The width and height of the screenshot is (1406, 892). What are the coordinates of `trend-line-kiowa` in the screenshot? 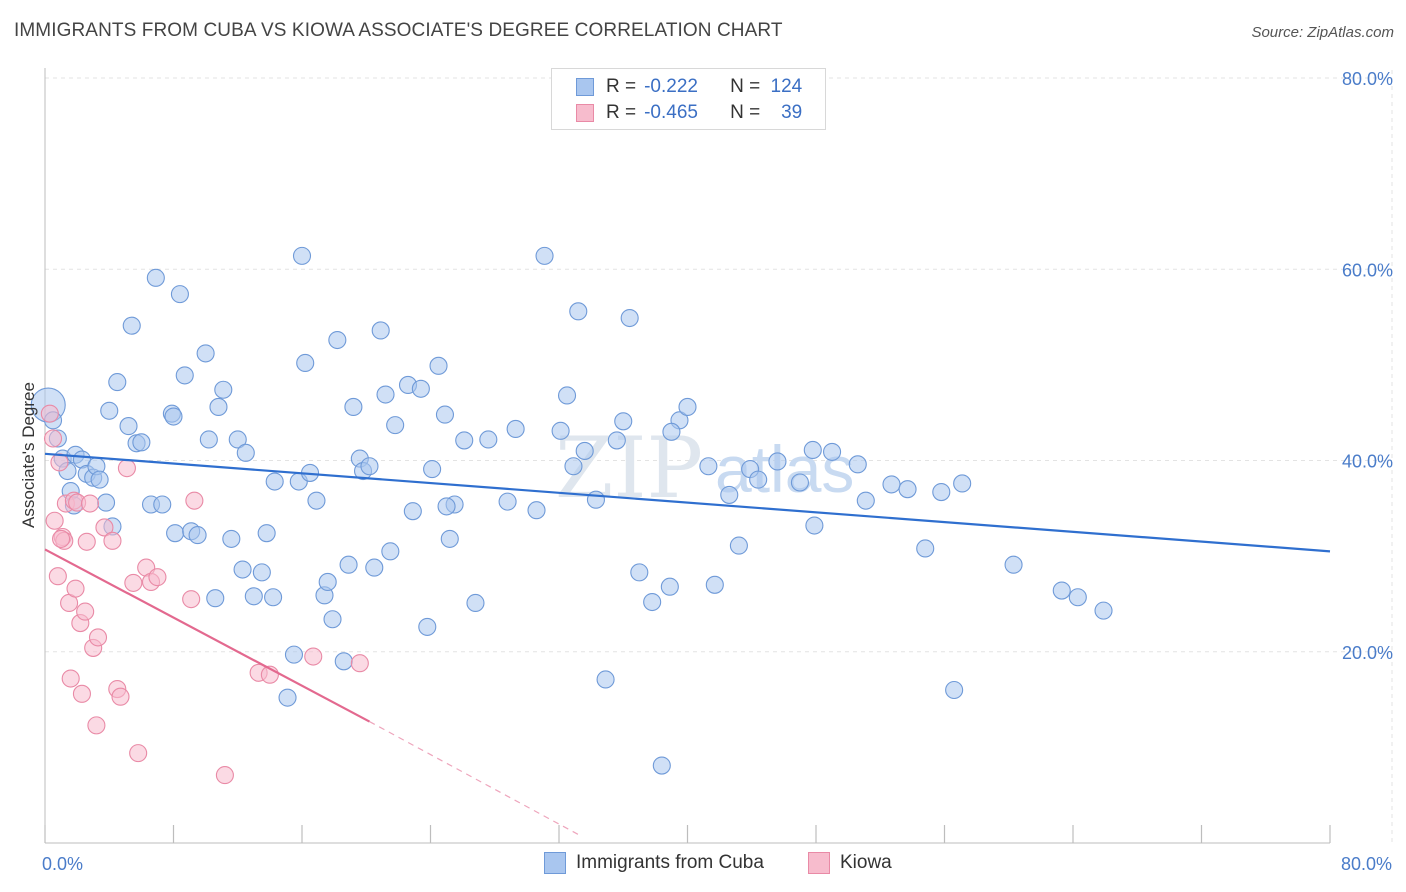 It's located at (207, 635).